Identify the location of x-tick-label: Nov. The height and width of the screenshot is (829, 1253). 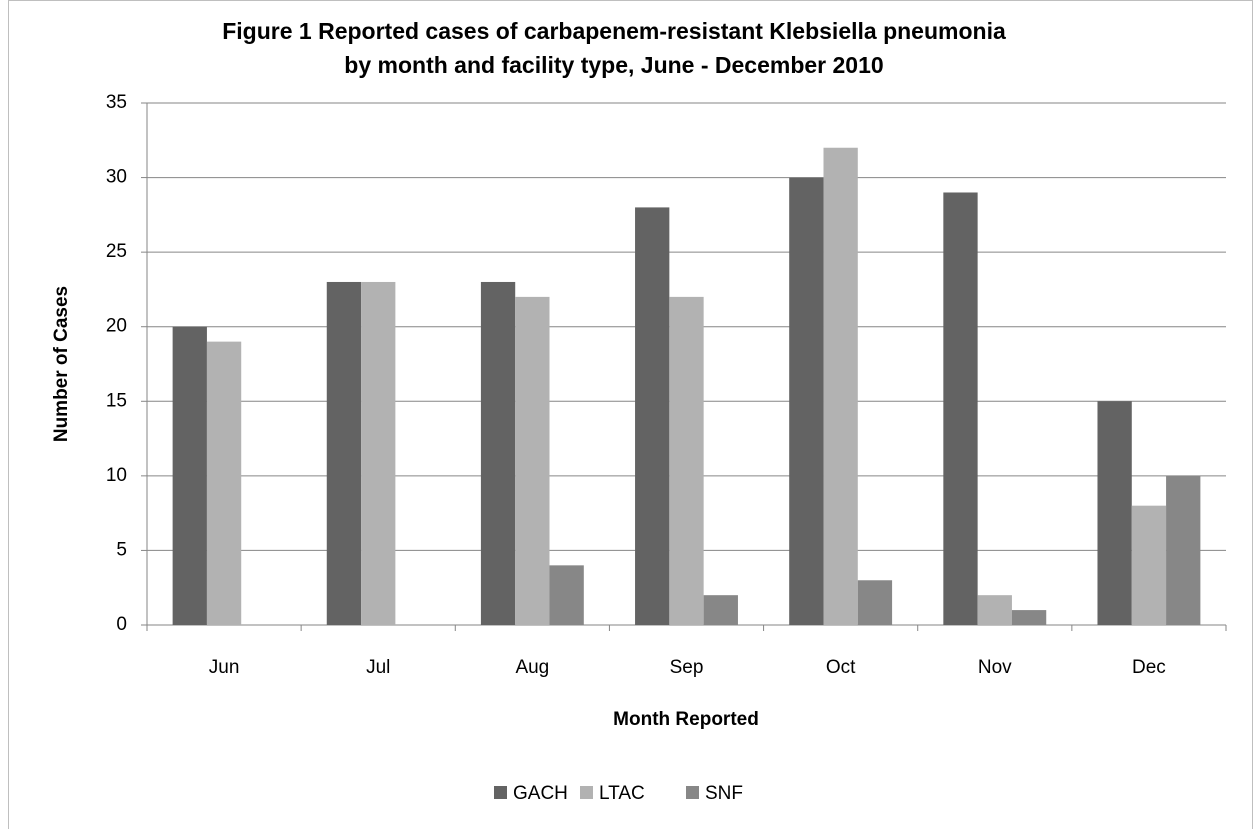
(995, 667).